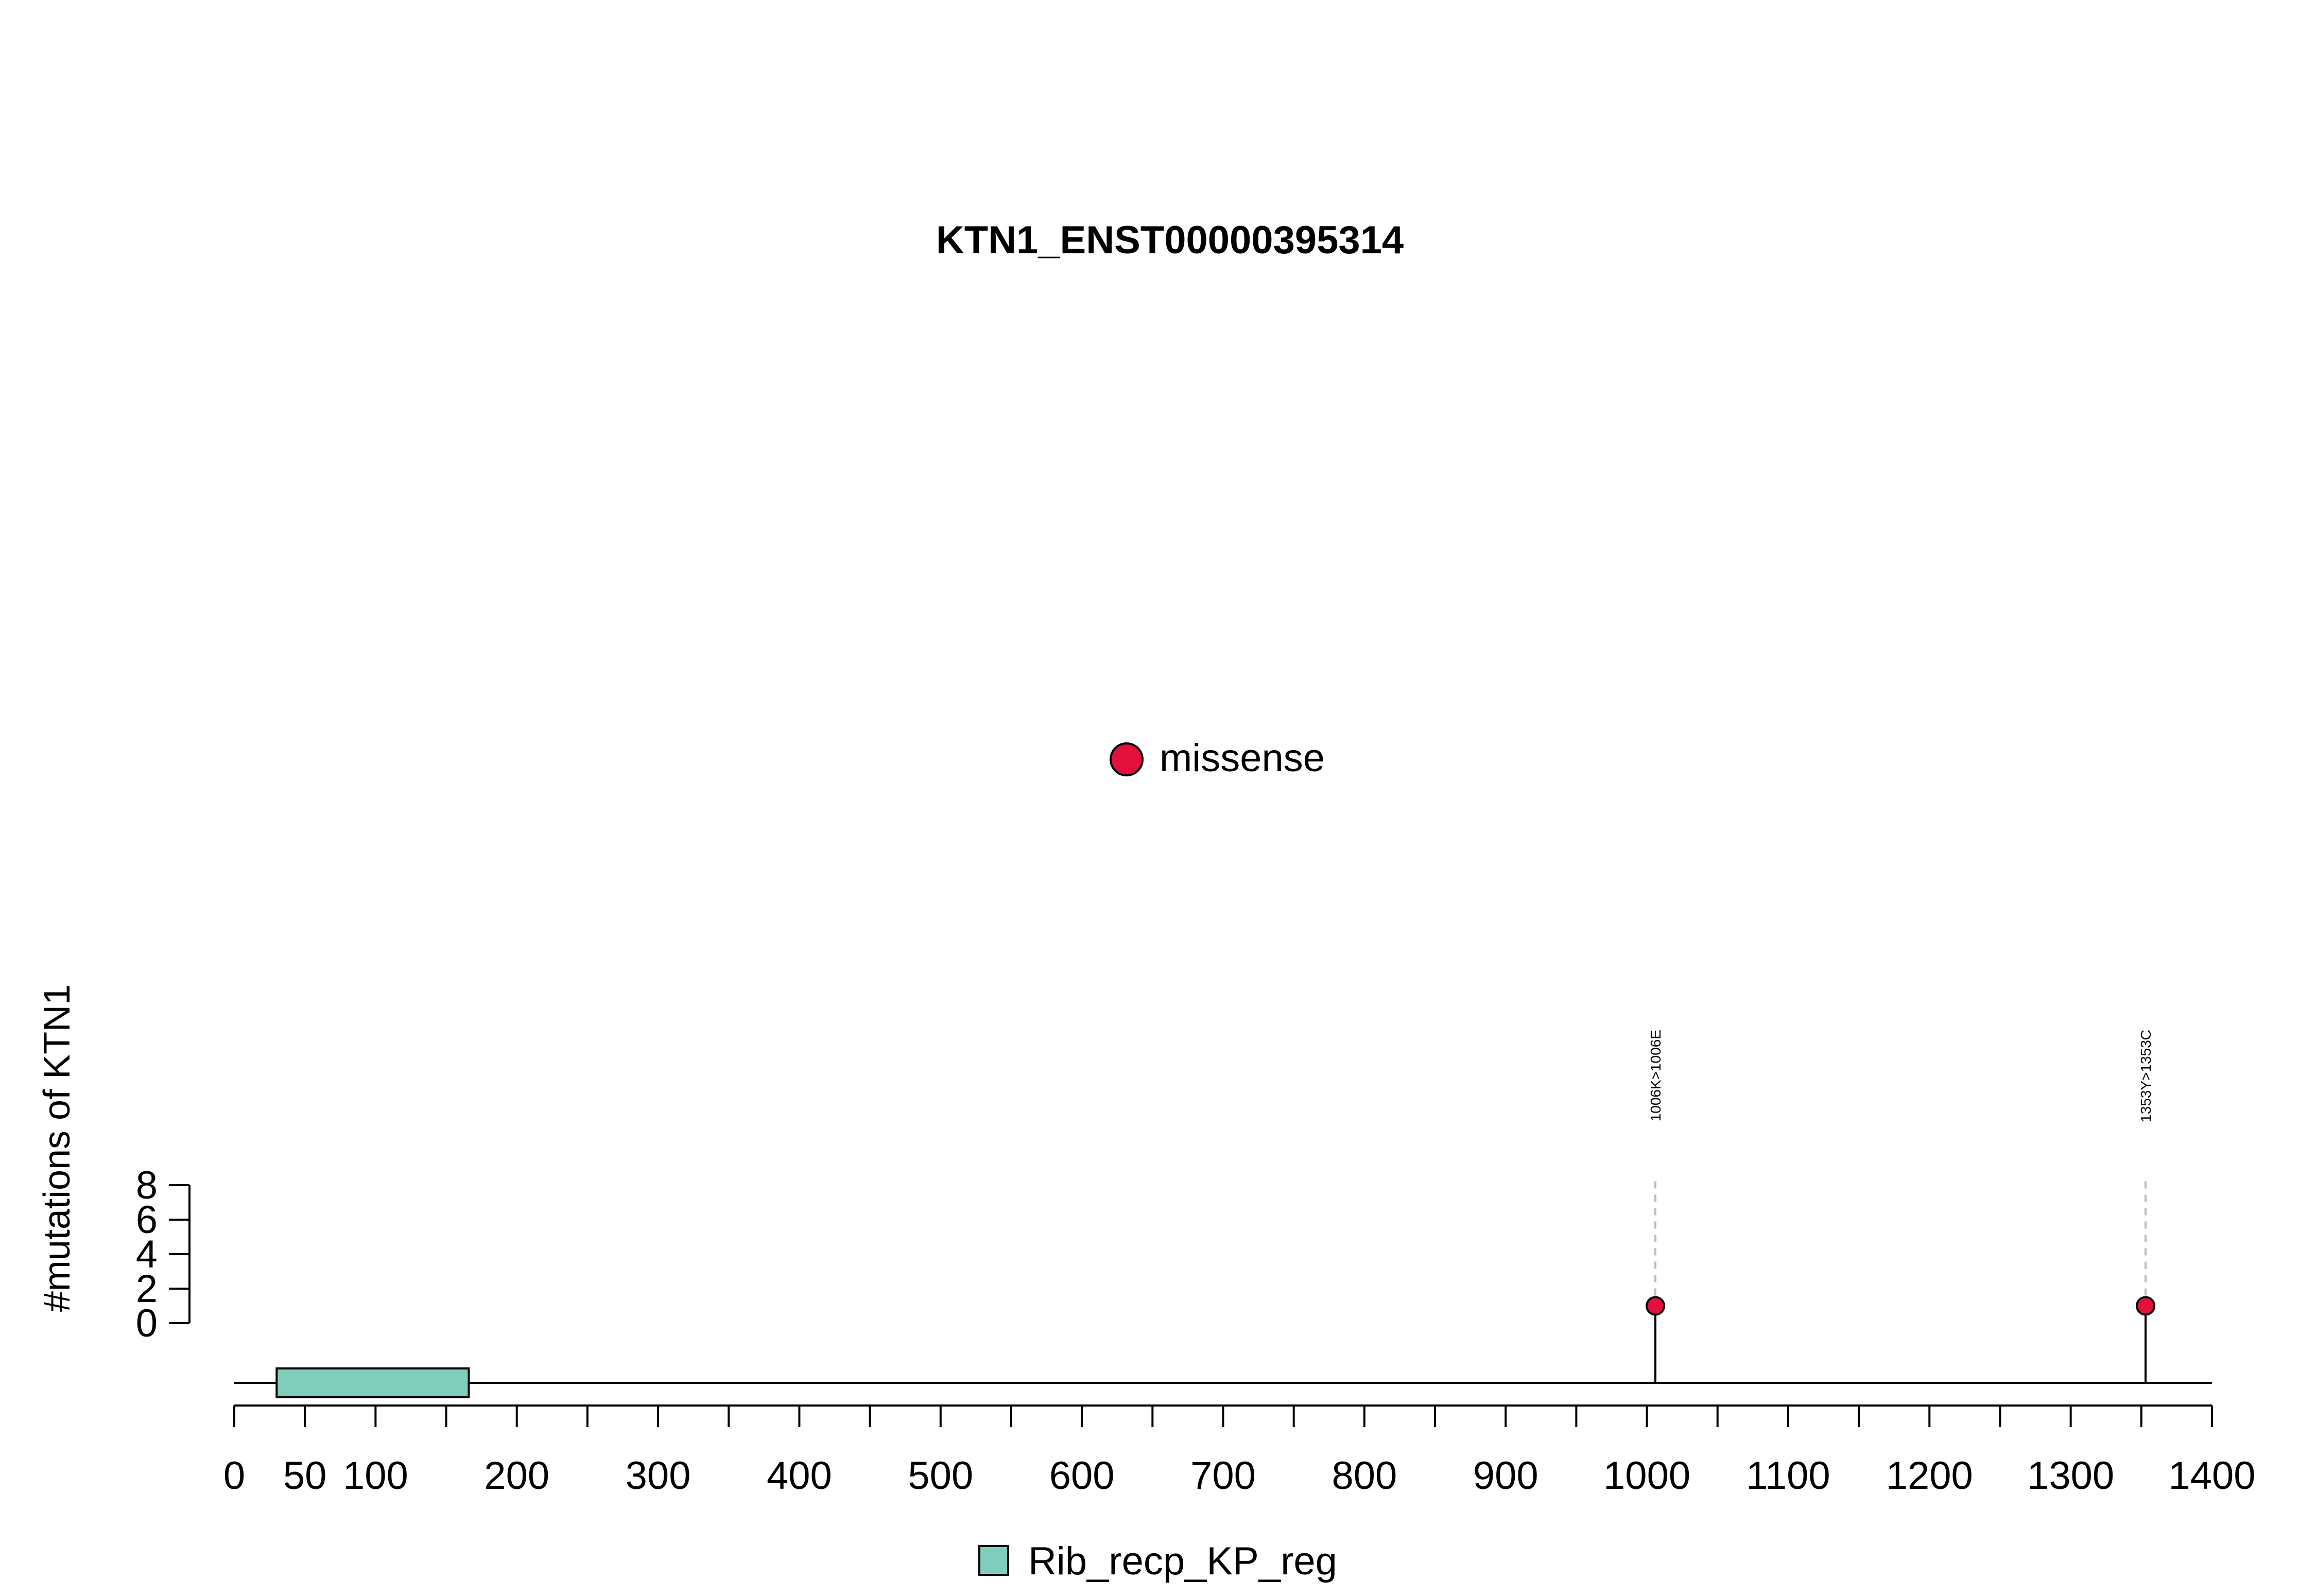  I want to click on x-tick-label-50: 50, so click(305, 1476).